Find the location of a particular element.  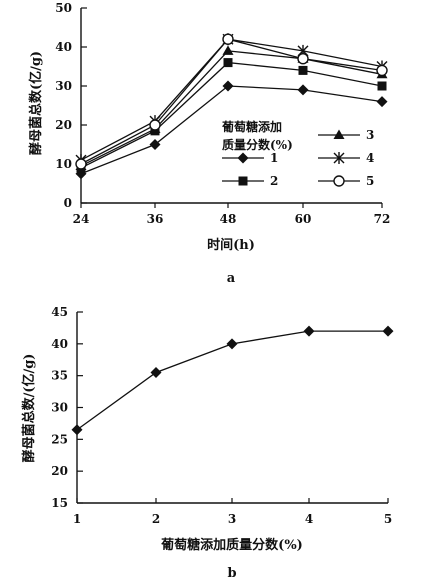

chart-a-y-tick-label: 50 is located at coordinates (63, 8).